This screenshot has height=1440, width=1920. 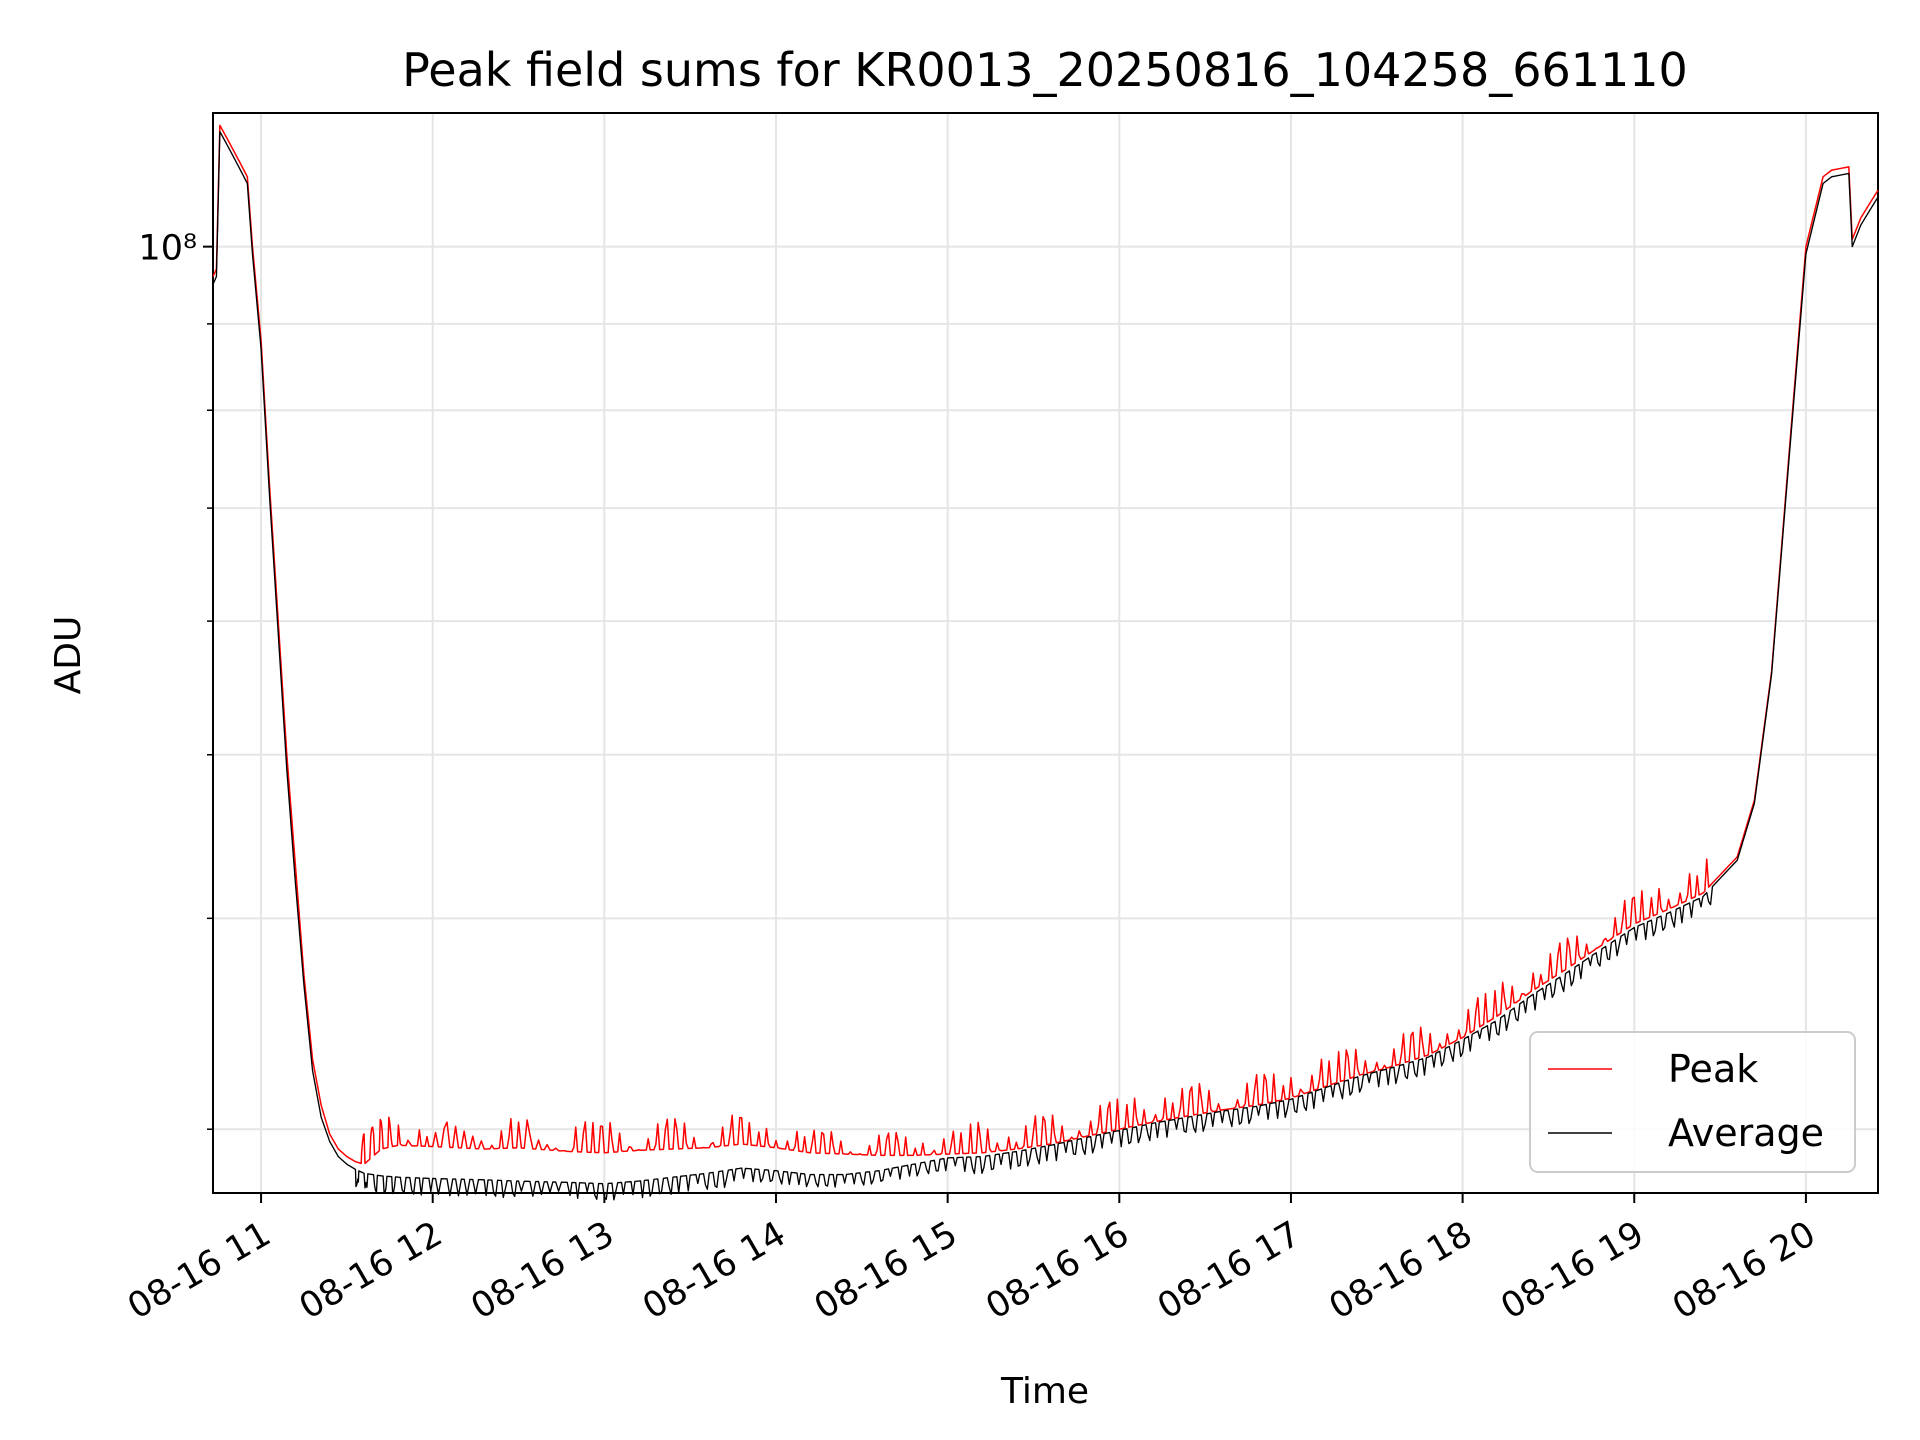 I want to click on legend: Peak Average, so click(x=1692, y=1102).